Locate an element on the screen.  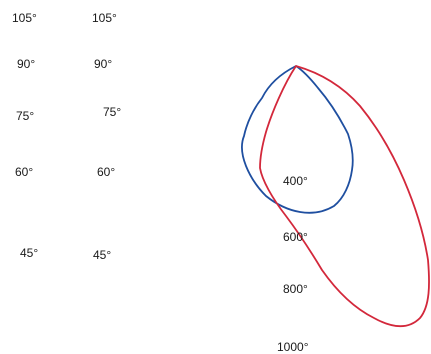
middle-angle-label-75: 75° is located at coordinates (112, 112).